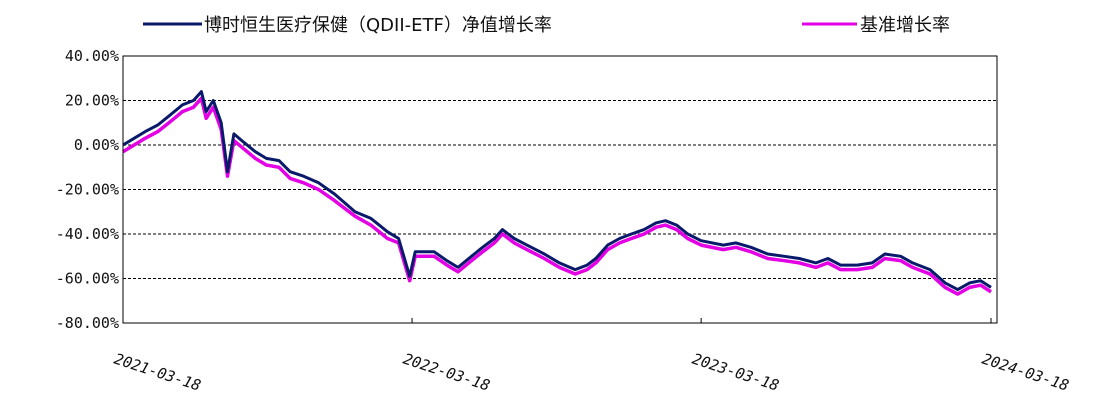  I want to click on y-tick-label: -60.00%, so click(87, 279).